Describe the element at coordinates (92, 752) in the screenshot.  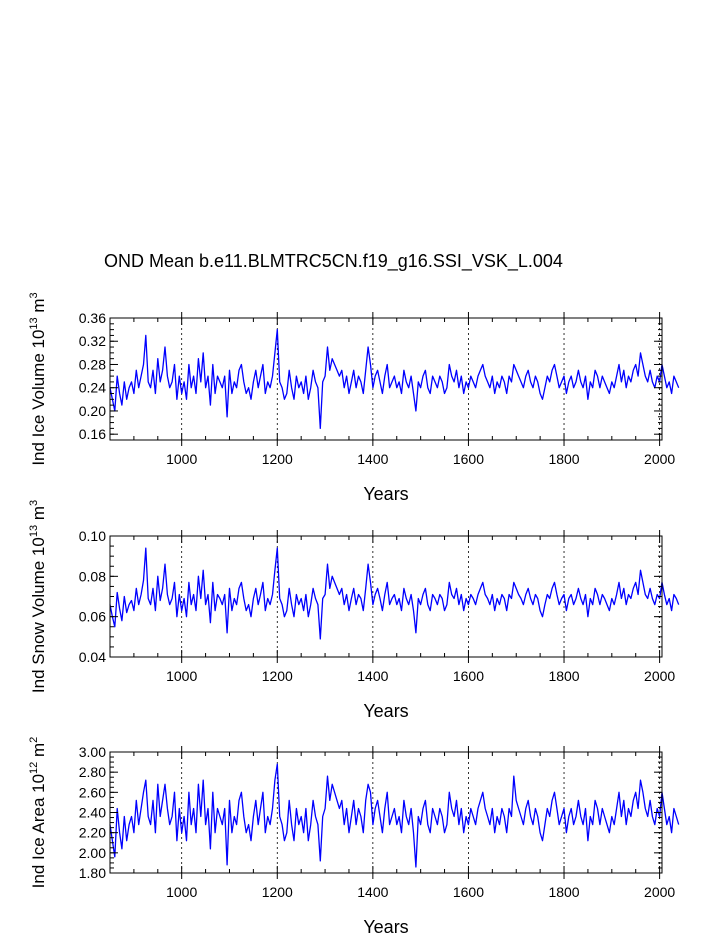
I see `y-tick-label: 3.00` at that location.